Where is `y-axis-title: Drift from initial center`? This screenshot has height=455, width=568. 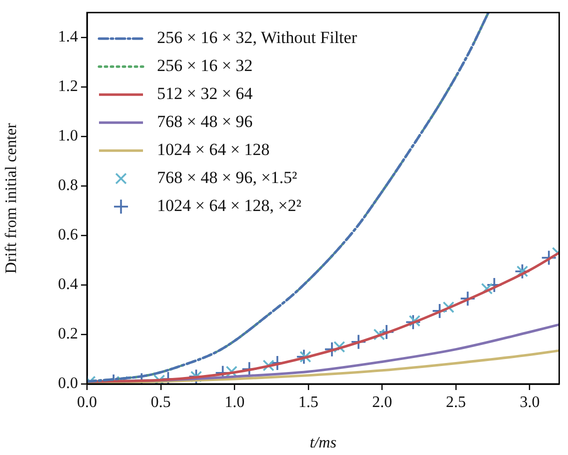
y-axis-title: Drift from initial center is located at coordinates (11, 198).